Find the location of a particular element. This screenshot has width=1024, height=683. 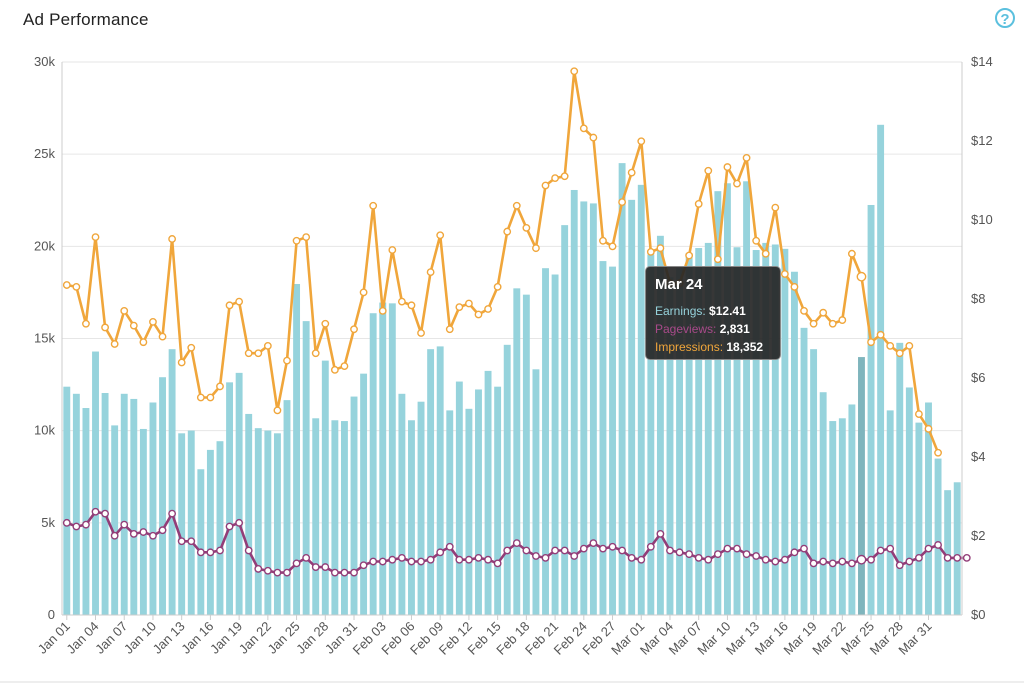

help-icon: ? is located at coordinates (1005, 18).